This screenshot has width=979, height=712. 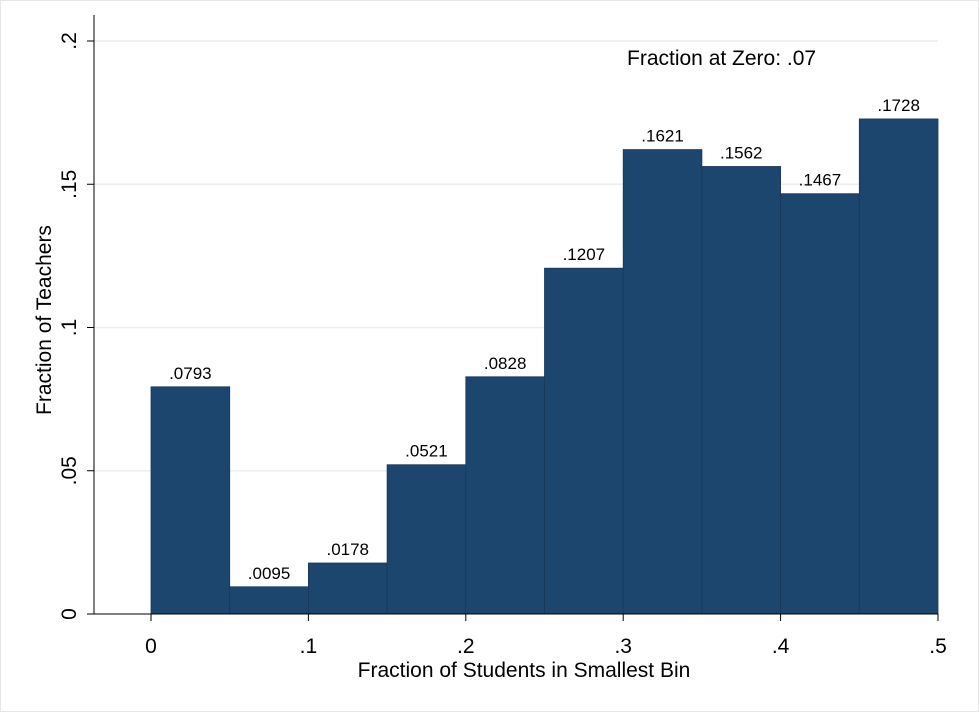 What do you see at coordinates (781, 646) in the screenshot?
I see `x-tick-label-4: .4` at bounding box center [781, 646].